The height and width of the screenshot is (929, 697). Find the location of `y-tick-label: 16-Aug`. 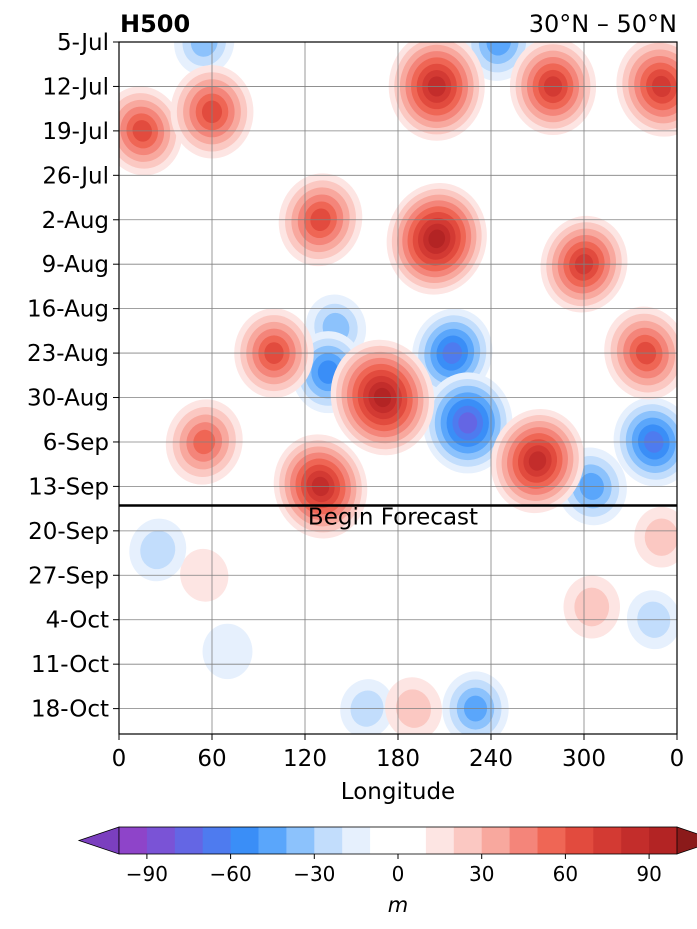

y-tick-label: 16-Aug is located at coordinates (68, 310).